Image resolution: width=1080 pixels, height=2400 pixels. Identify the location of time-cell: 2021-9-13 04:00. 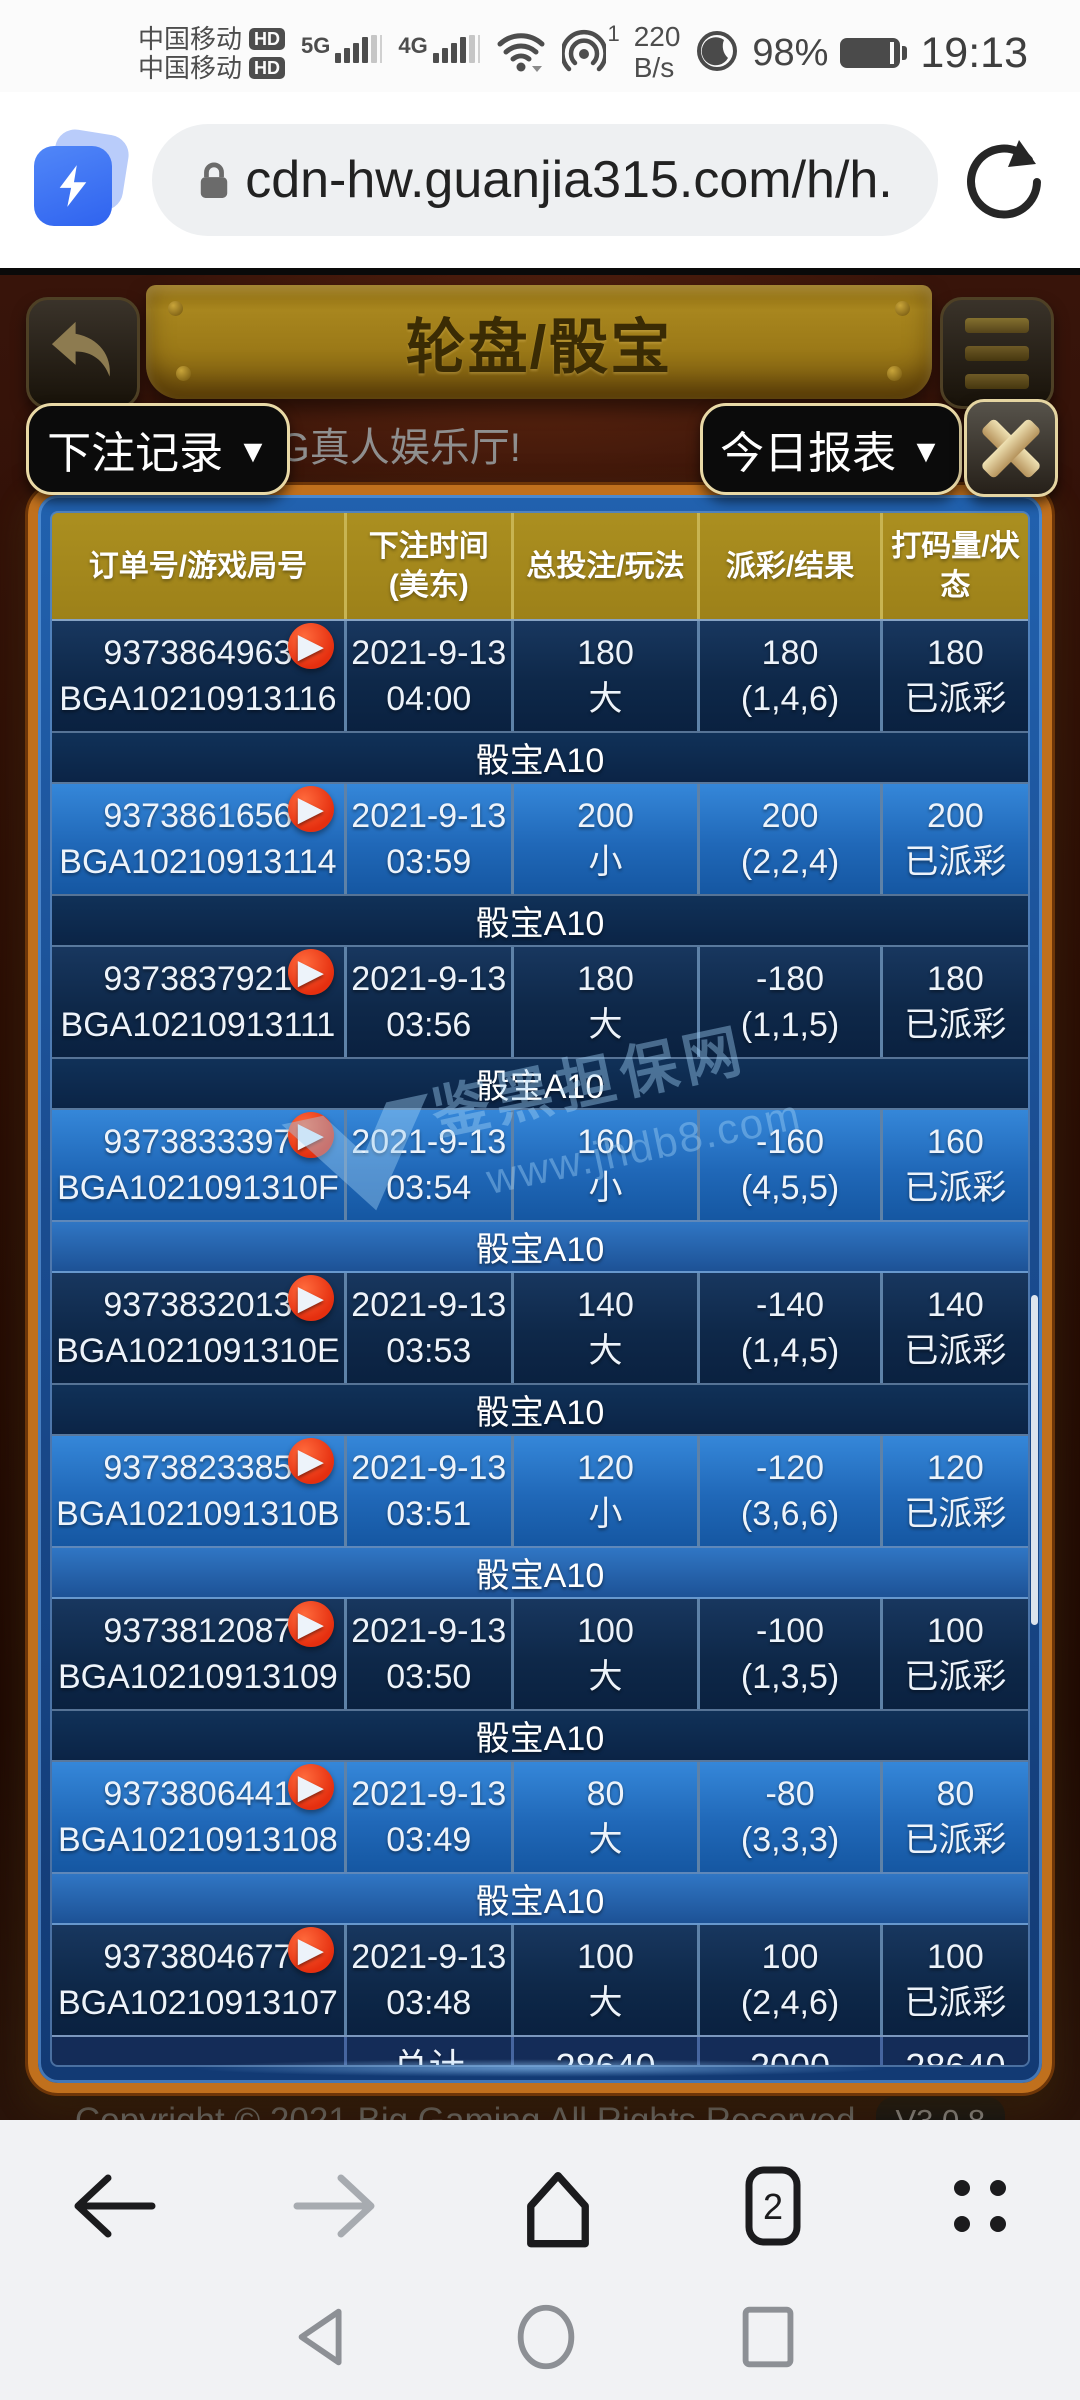
(428, 676).